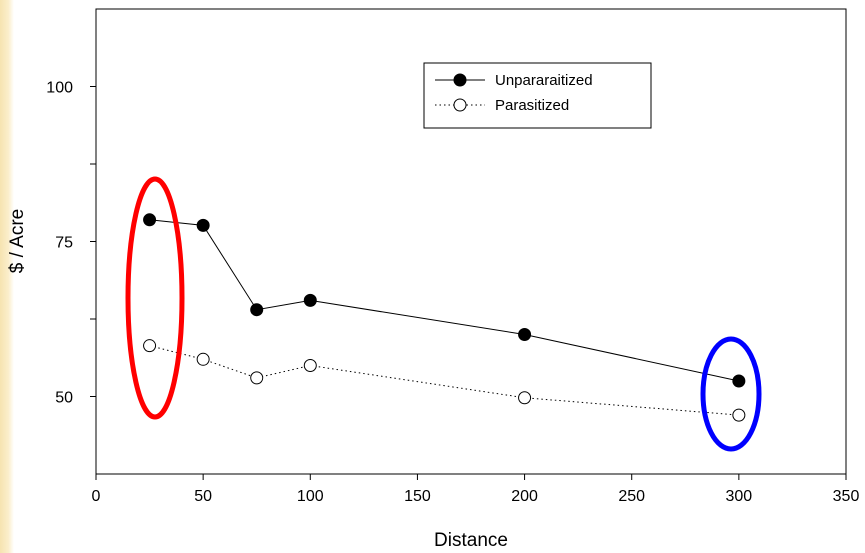  I want to click on x-axis-ticks: 0 50 100 150 200 250 300 350, so click(476, 489).